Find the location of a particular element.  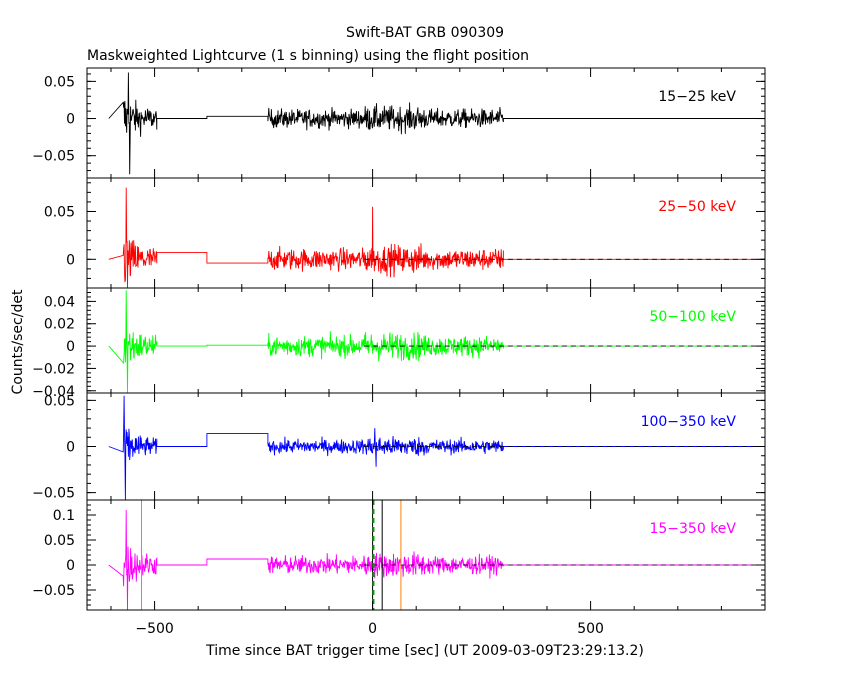

panel-4: 0.1 0.05 0 −0.05 15−350 keV is located at coordinates (399, 555).